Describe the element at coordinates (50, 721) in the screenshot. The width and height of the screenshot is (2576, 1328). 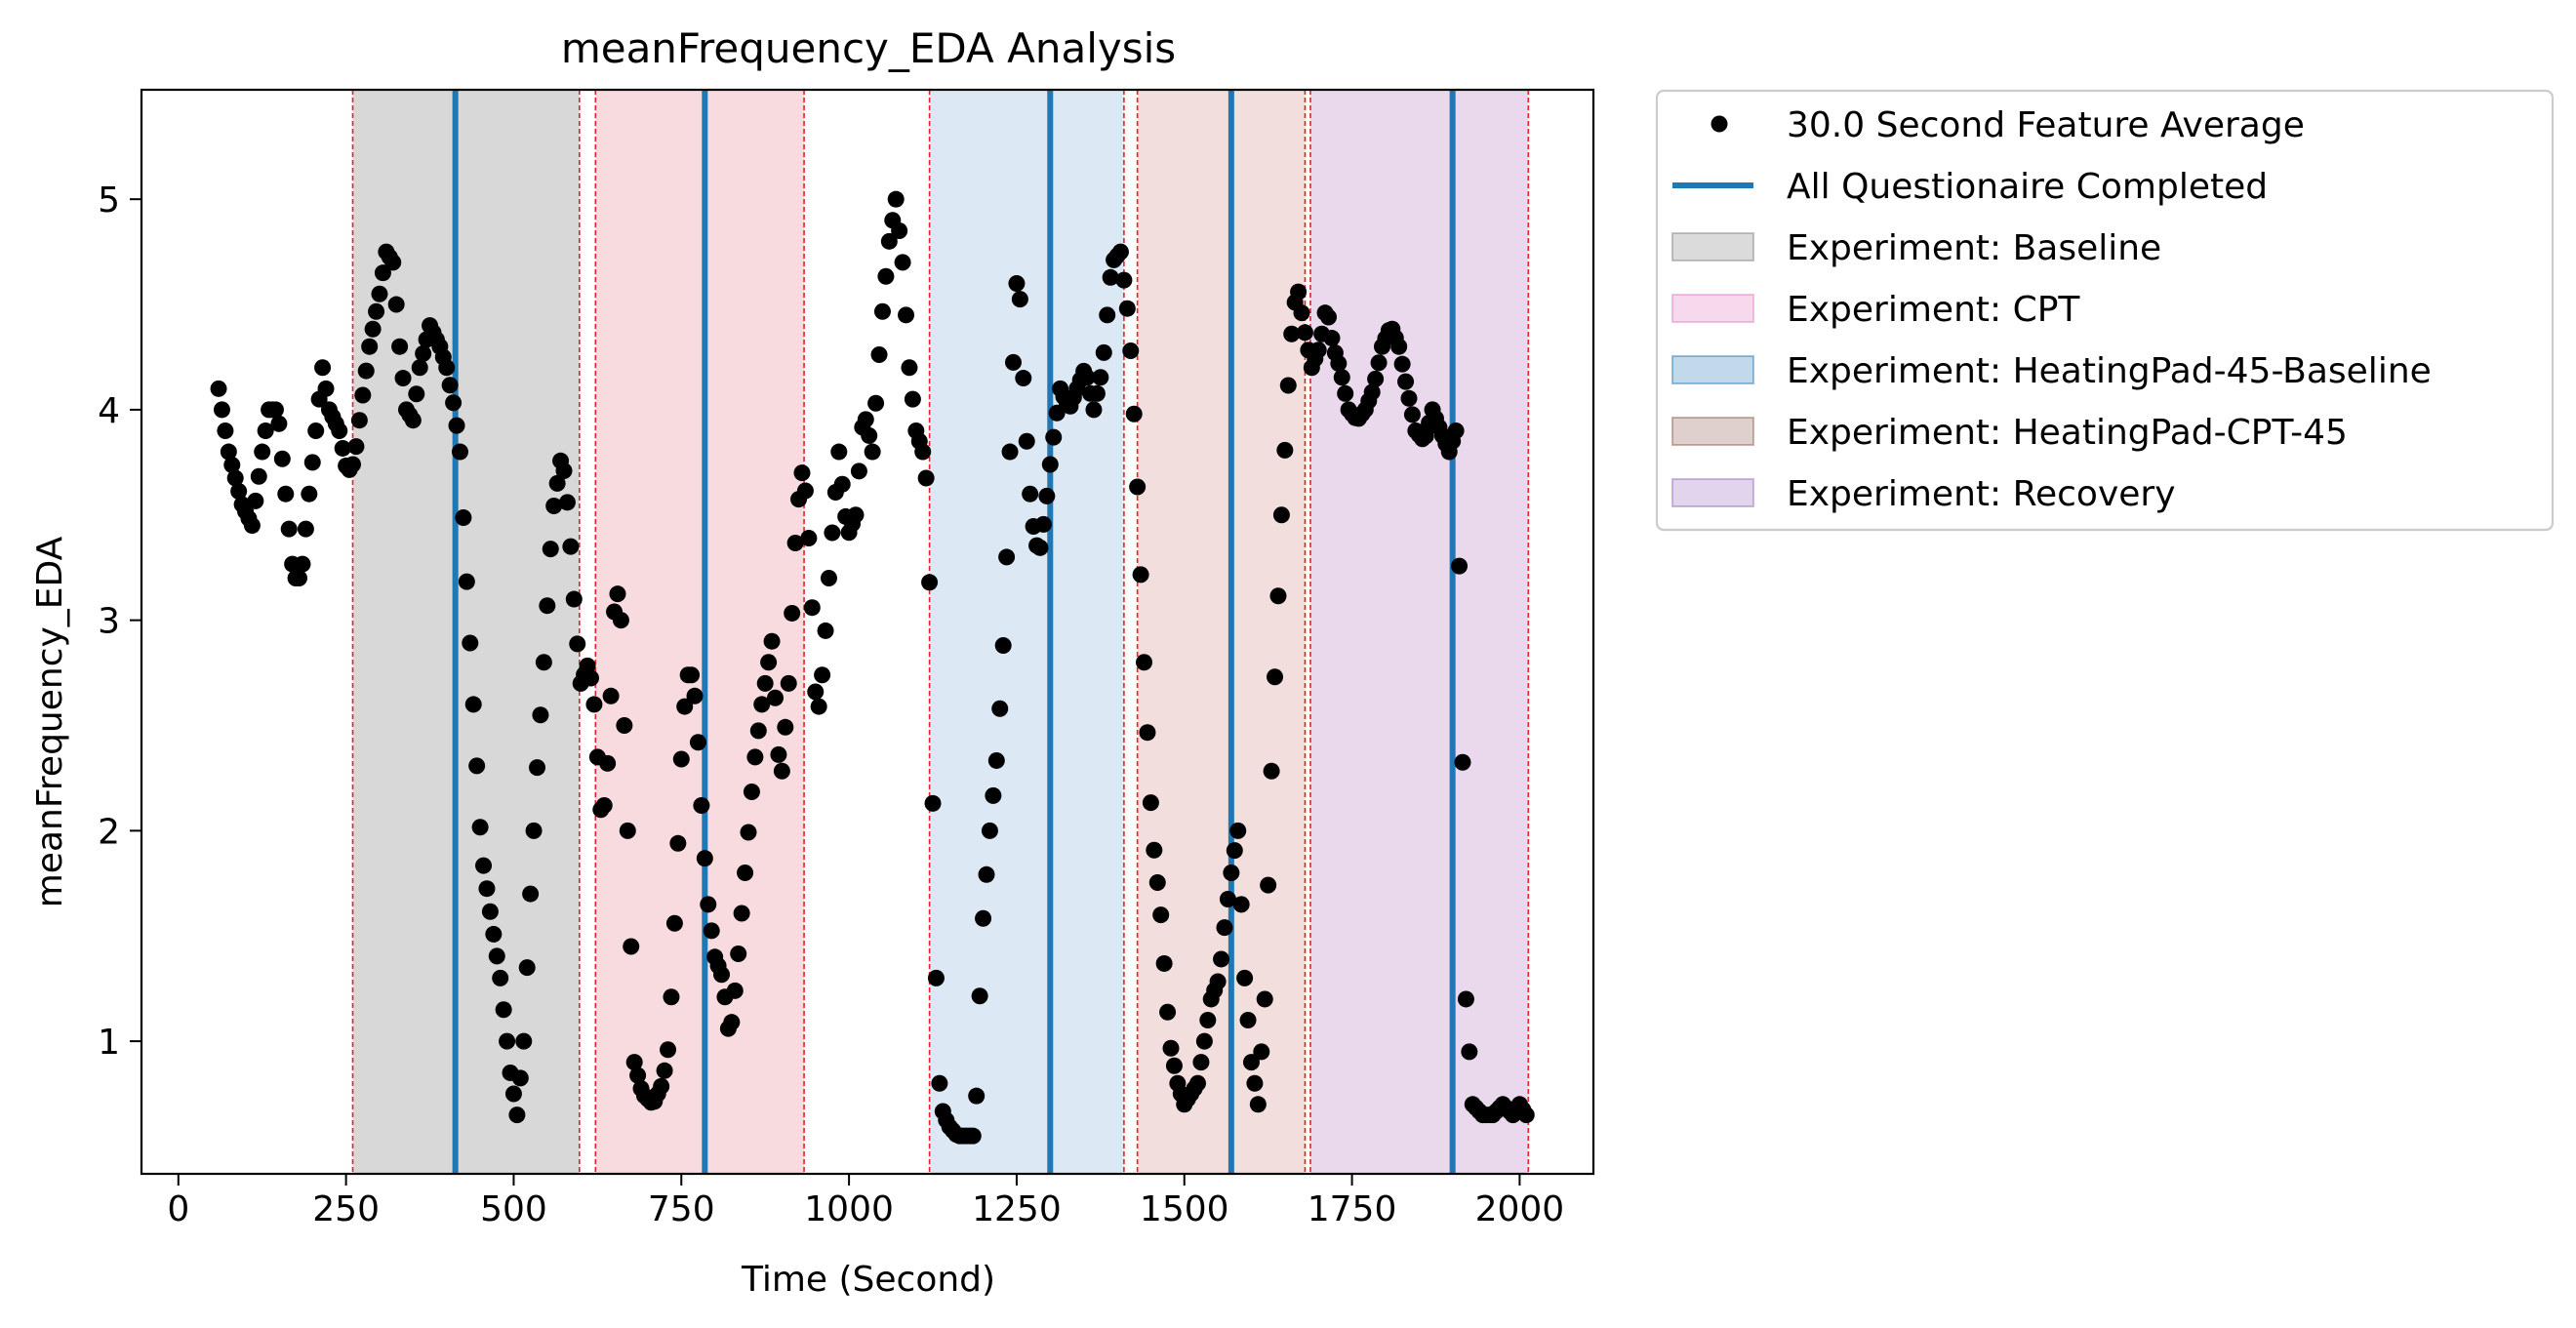
I see `y-axis-label: meanFrequency_EDA` at that location.